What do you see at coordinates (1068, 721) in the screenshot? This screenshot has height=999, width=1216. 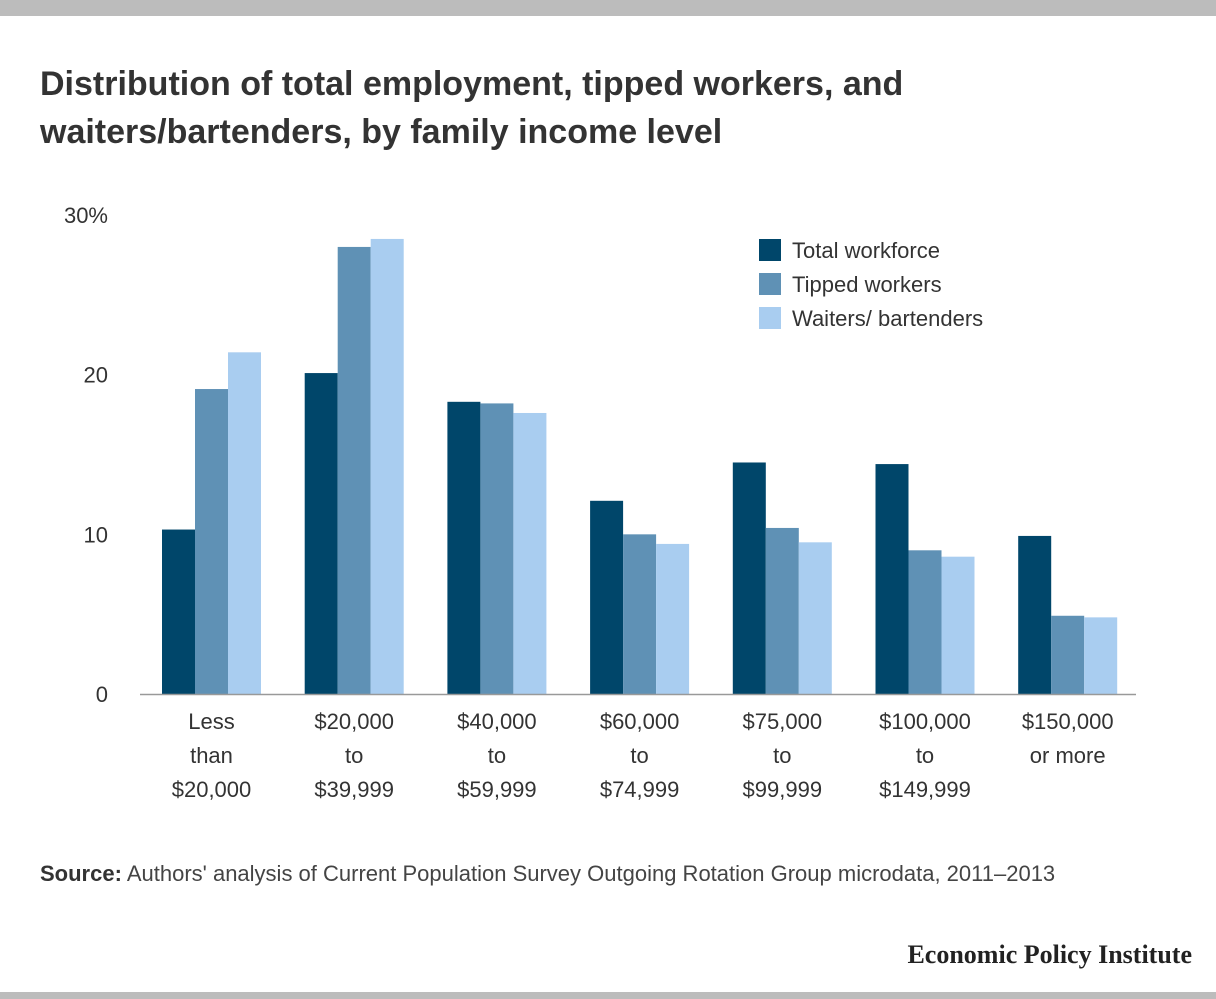 I see `x-category-label: $150,000` at bounding box center [1068, 721].